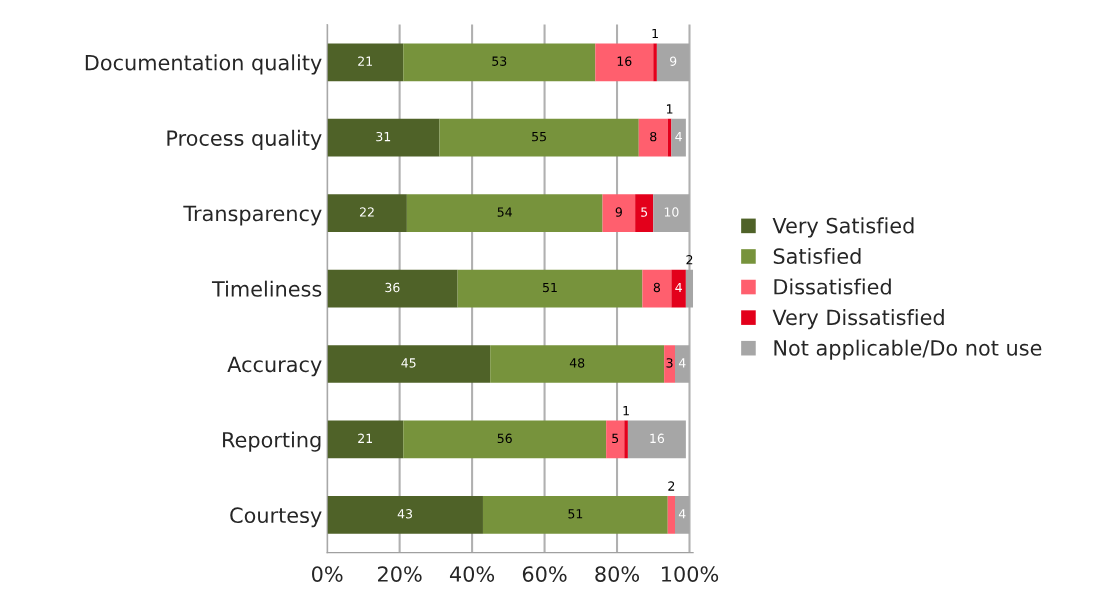  Describe the element at coordinates (617, 574) in the screenshot. I see `x-tick-label: 80%` at that location.